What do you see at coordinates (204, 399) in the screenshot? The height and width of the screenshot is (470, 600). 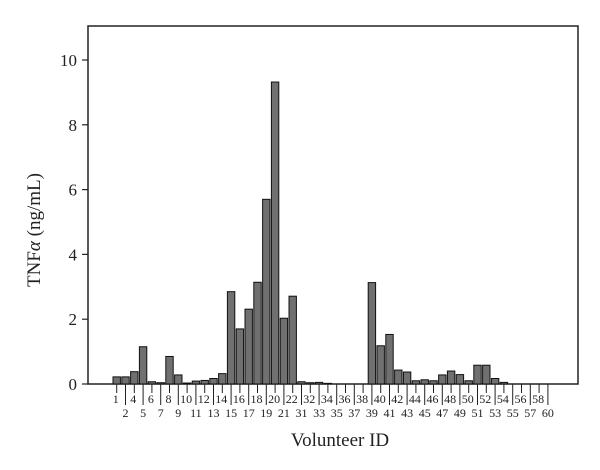 I see `x-tick-label: 12` at bounding box center [204, 399].